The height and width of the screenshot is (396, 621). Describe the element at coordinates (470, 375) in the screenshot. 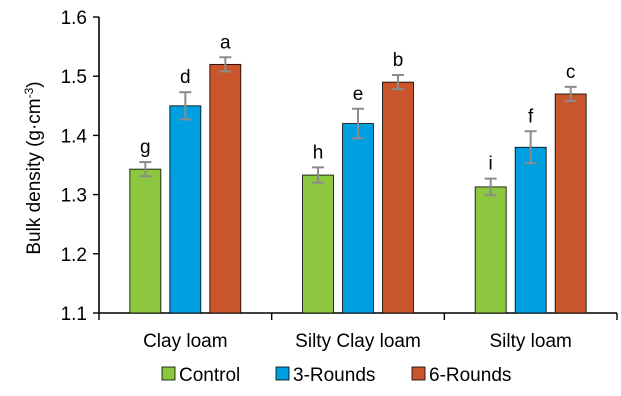

I see `legend-label-2: 6-Rounds` at that location.